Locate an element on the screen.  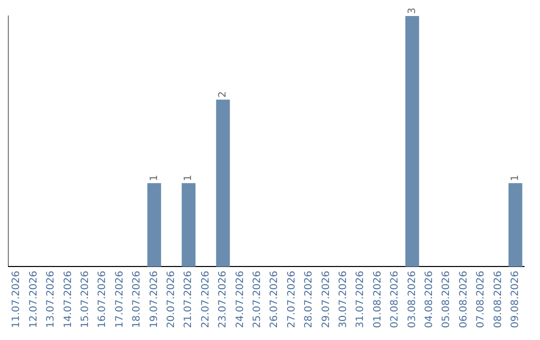
data-label: 2 is located at coordinates (223, 94).